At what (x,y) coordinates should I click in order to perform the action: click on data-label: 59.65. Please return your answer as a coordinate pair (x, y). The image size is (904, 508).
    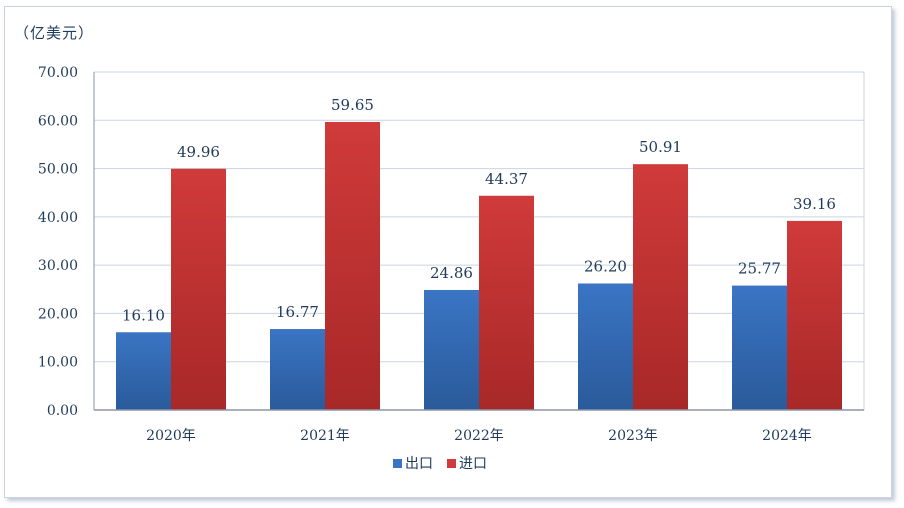
    Looking at the image, I should click on (352, 105).